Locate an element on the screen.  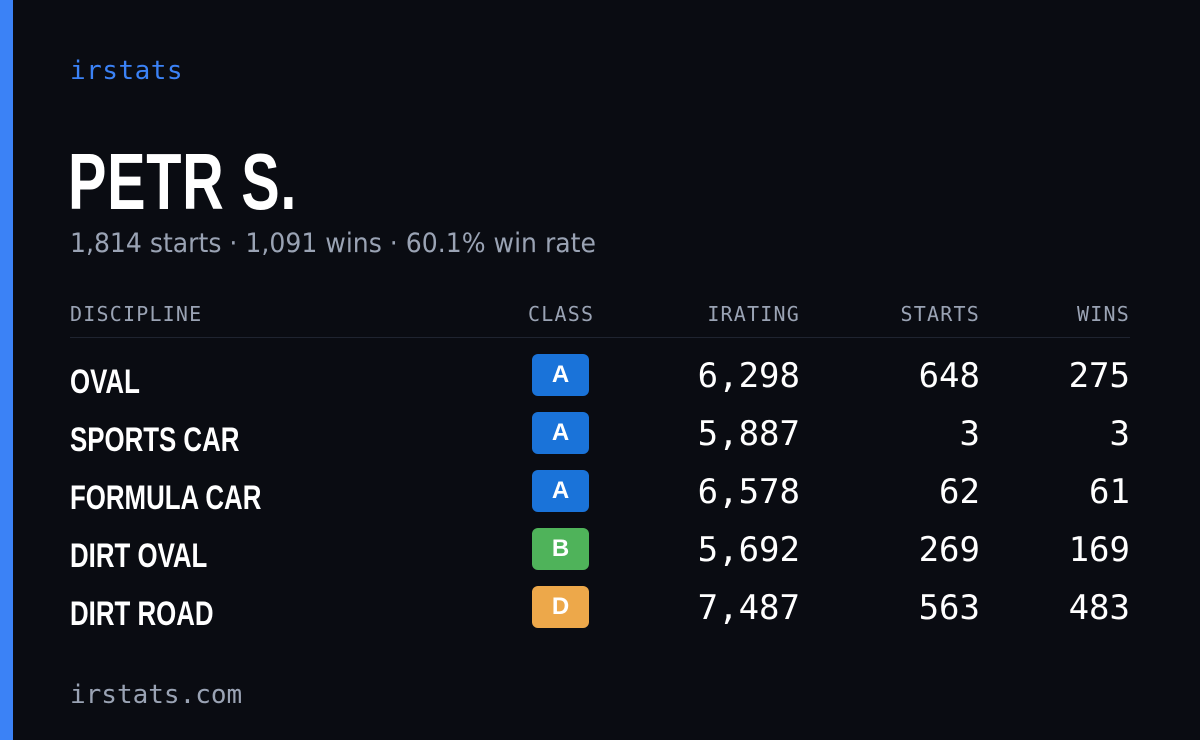
row-starts: 563 is located at coordinates (949, 608).